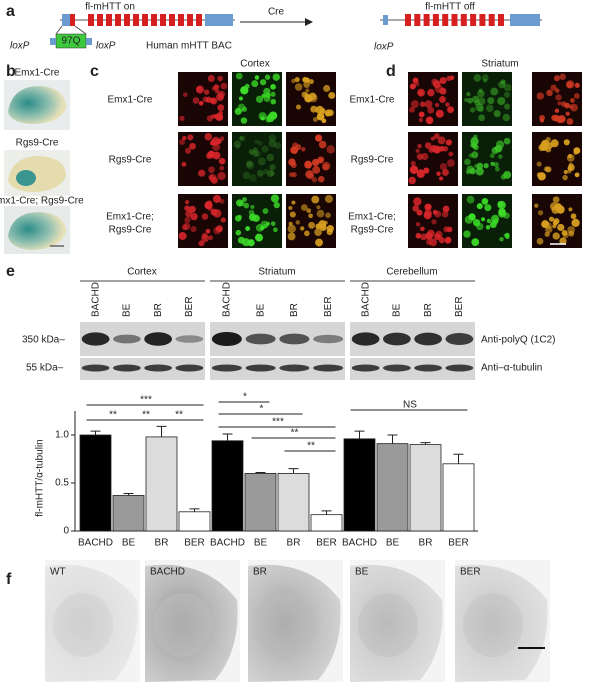  Describe the element at coordinates (365, 299) in the screenshot. I see `lane-label: BACHD` at that location.